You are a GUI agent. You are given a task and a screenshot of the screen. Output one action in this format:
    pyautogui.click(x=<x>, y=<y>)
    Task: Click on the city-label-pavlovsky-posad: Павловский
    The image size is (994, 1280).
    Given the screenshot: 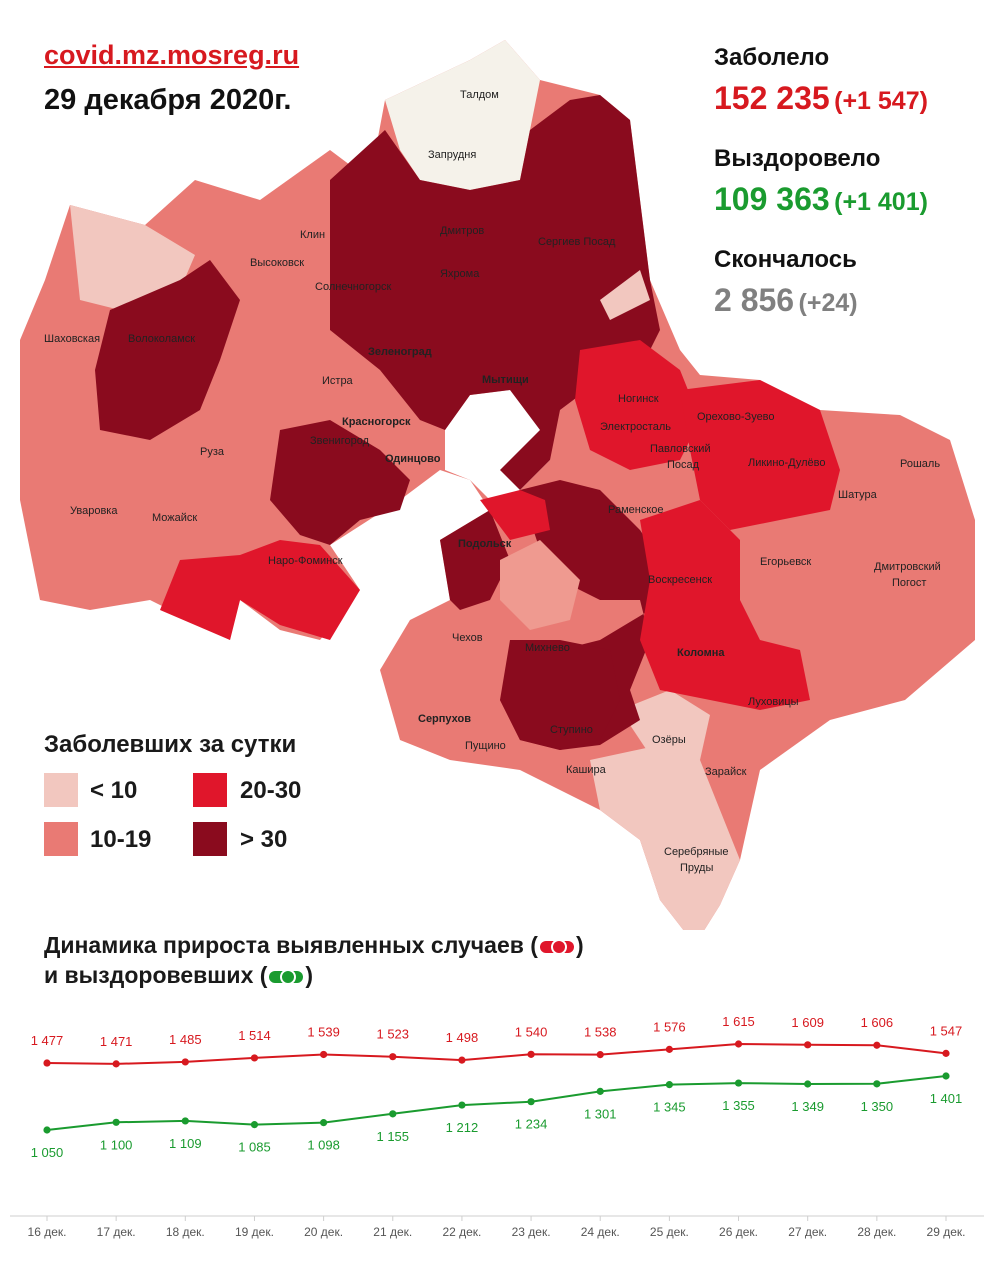 What is the action you would take?
    pyautogui.click(x=680, y=449)
    